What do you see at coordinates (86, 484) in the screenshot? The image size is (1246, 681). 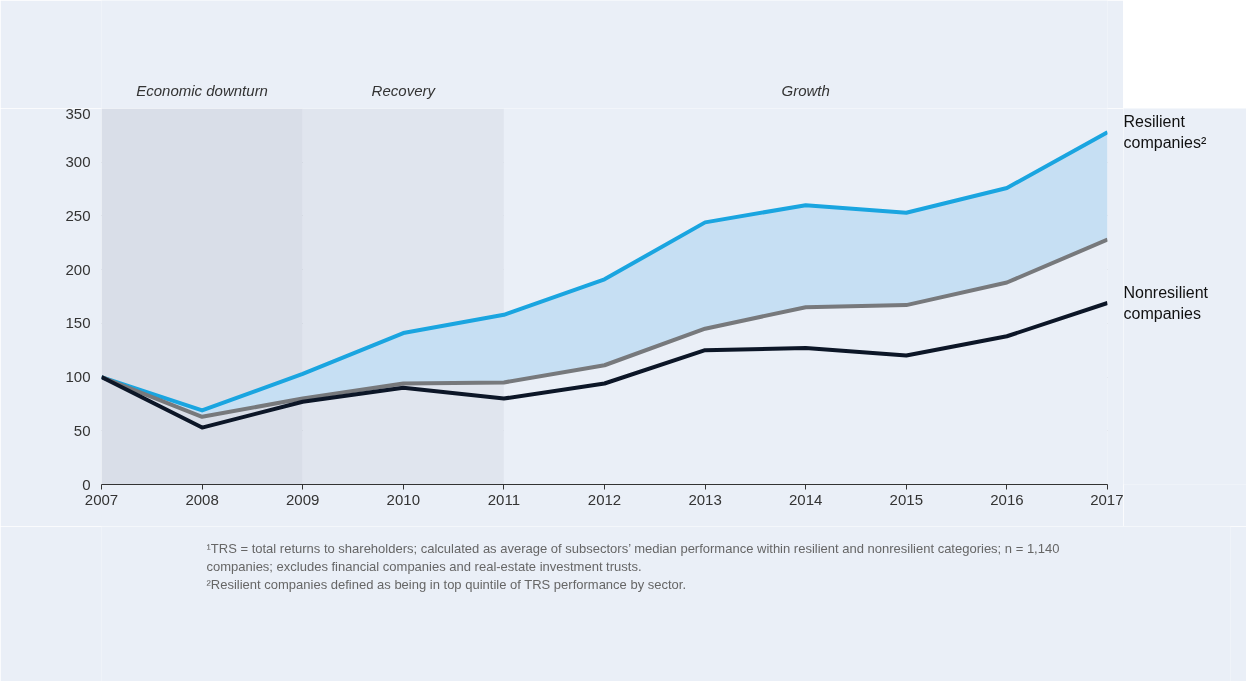 I see `y-tick-label: 0` at bounding box center [86, 484].